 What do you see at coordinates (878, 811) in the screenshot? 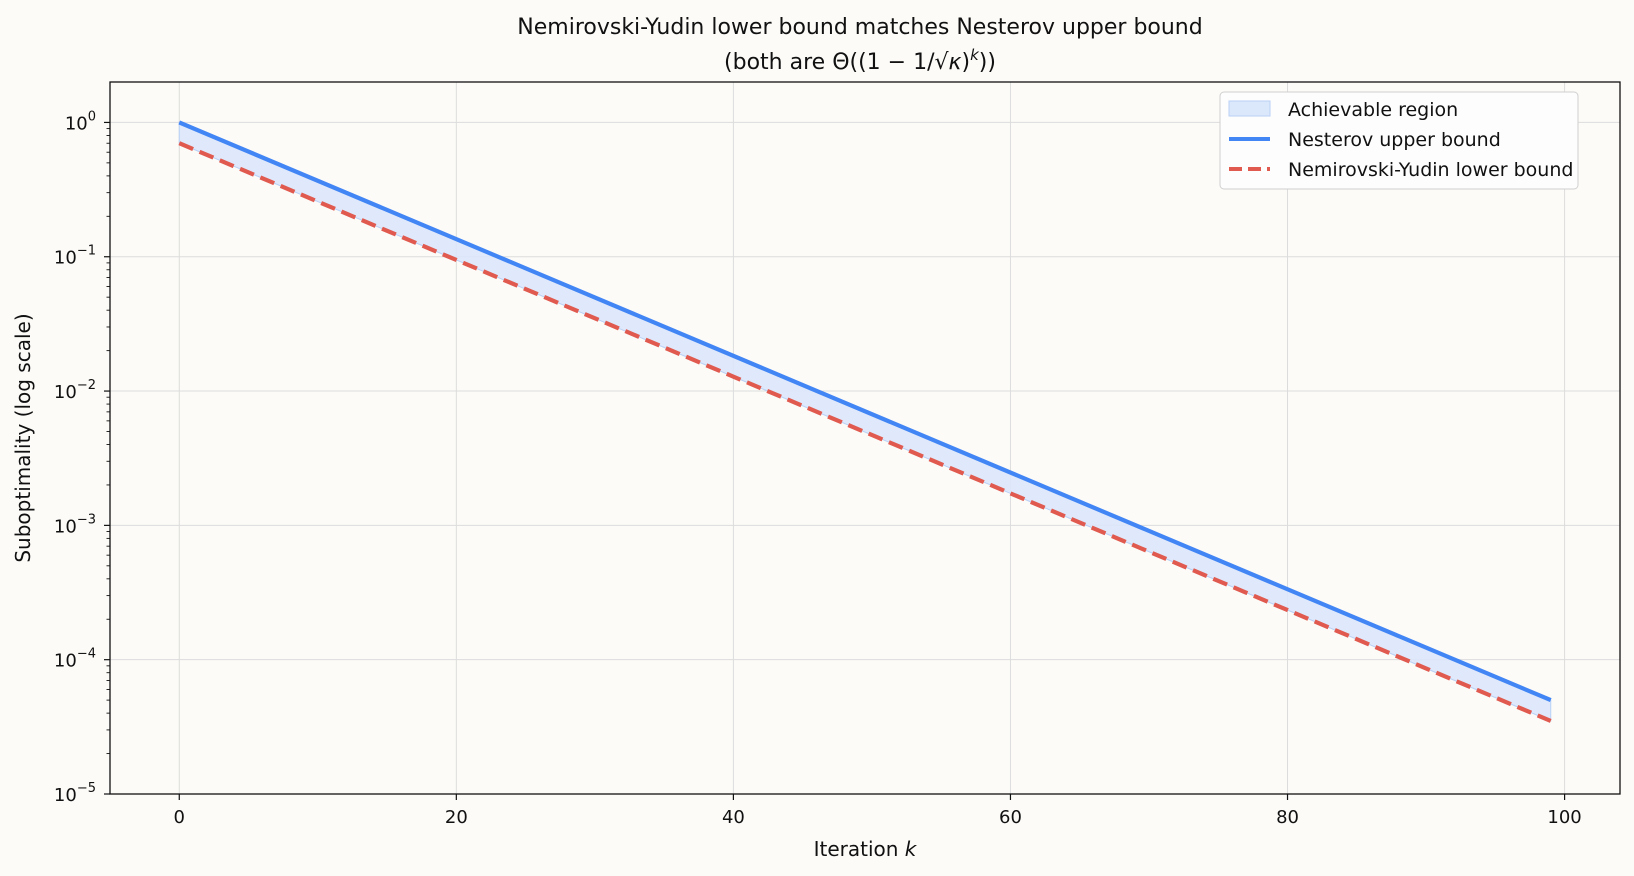
I see `x-axis-ticks: 0 20 40 60 80 100` at bounding box center [878, 811].